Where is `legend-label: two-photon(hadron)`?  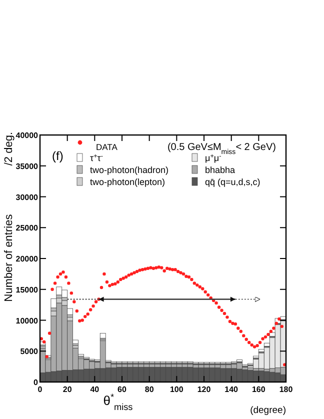
legend-label: two-photon(hadron) is located at coordinates (129, 170).